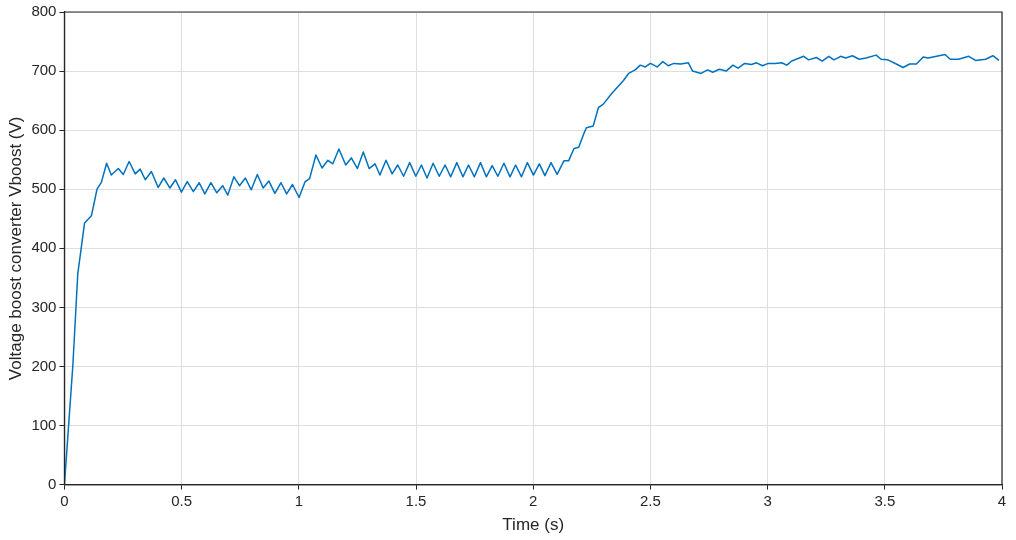 Image resolution: width=1016 pixels, height=540 pixels. I want to click on x-tick-label: 4, so click(1002, 500).